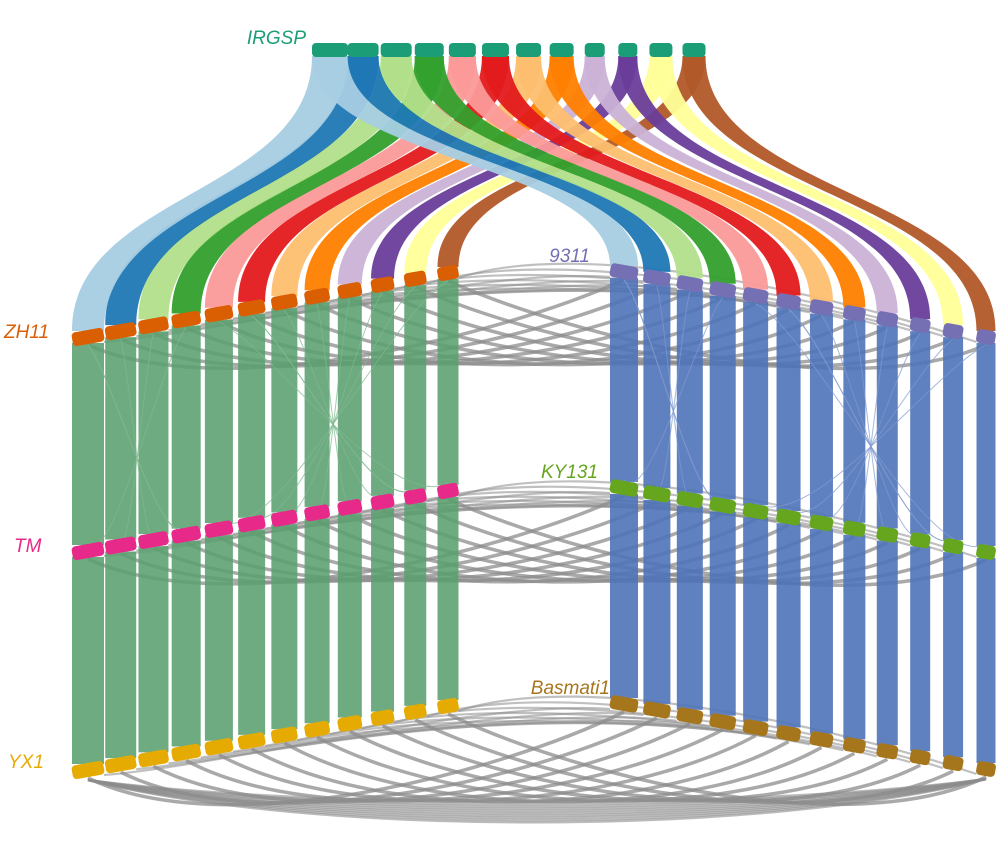 The width and height of the screenshot is (1007, 861). What do you see at coordinates (569, 472) in the screenshot?
I see `label-ky131: KY131` at bounding box center [569, 472].